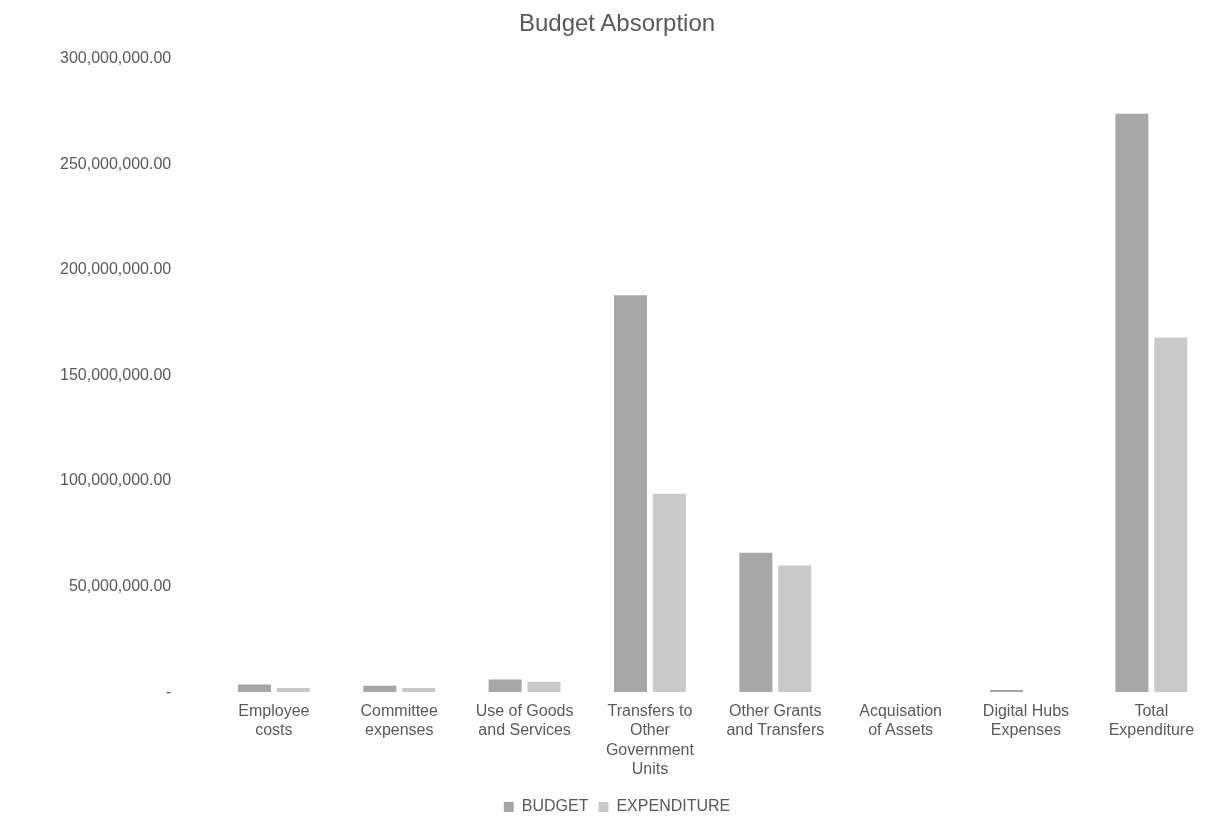  What do you see at coordinates (1151, 720) in the screenshot?
I see `x-tick-label: Total Expenditure` at bounding box center [1151, 720].